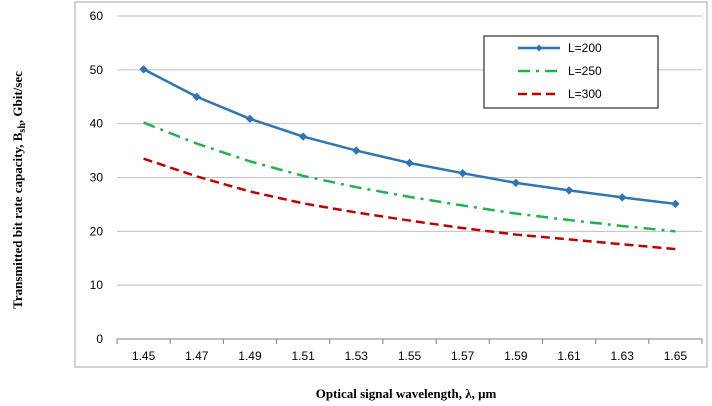 Image resolution: width=712 pixels, height=406 pixels. I want to click on x-tick-label: 1.45, so click(144, 356).